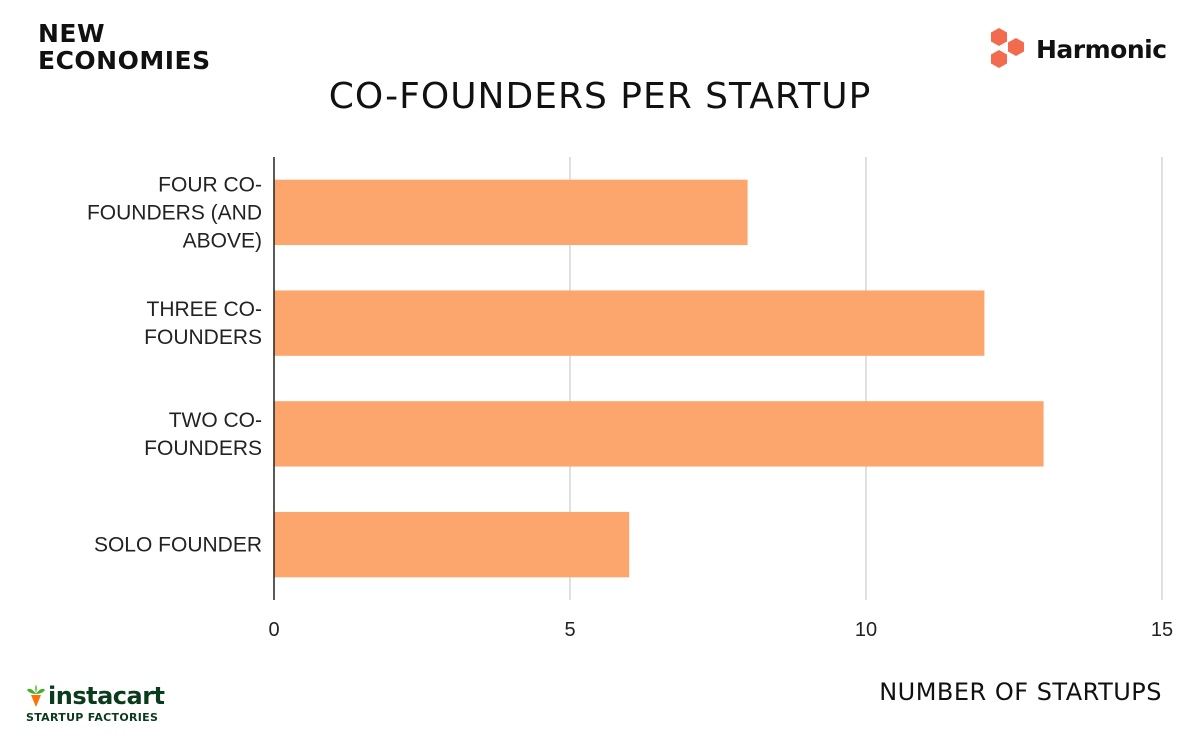  I want to click on category-label-line: ABOVE), so click(222, 240).